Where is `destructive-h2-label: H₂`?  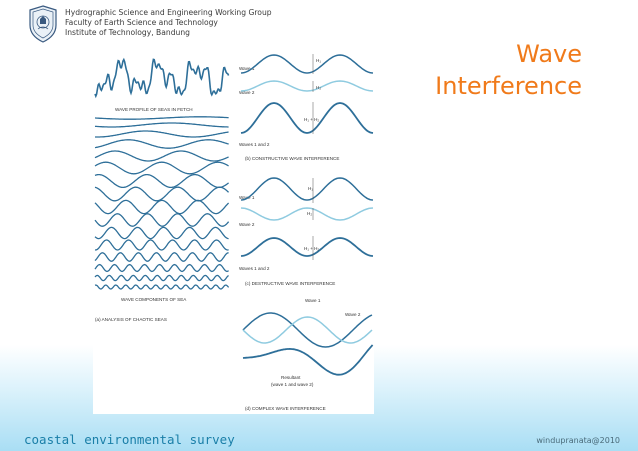
destructive-h2-label: H₂ is located at coordinates (309, 213).